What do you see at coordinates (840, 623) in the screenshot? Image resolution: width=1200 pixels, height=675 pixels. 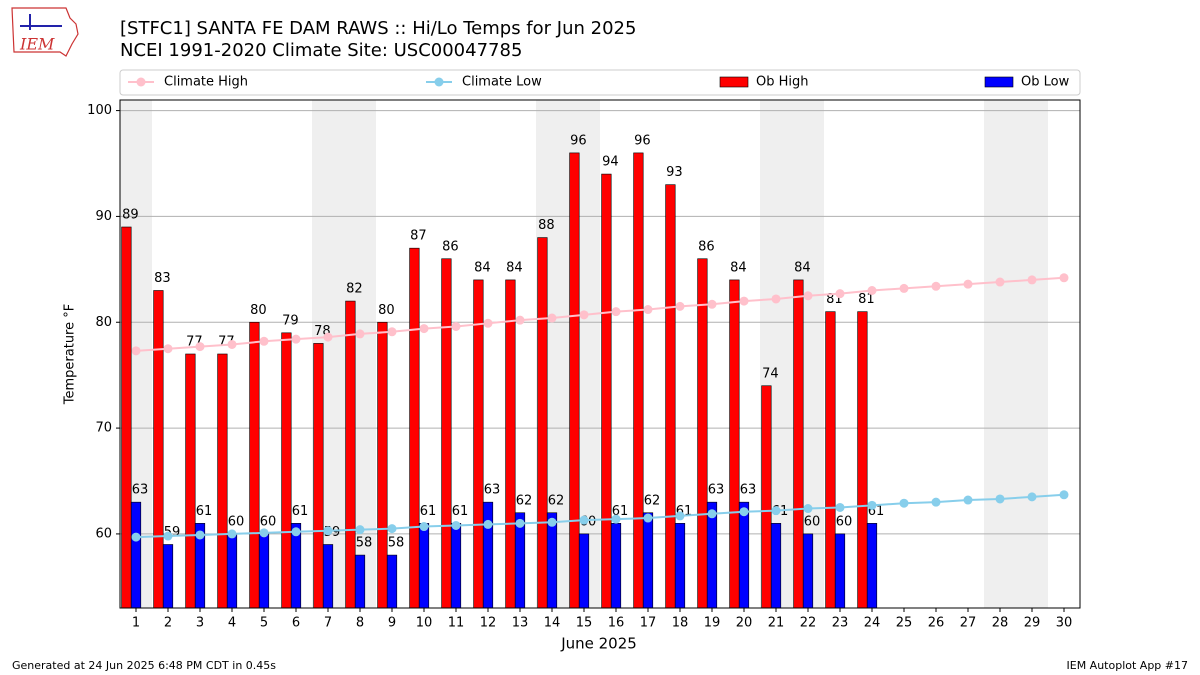 I see `x-tick-label: 23` at bounding box center [840, 623].